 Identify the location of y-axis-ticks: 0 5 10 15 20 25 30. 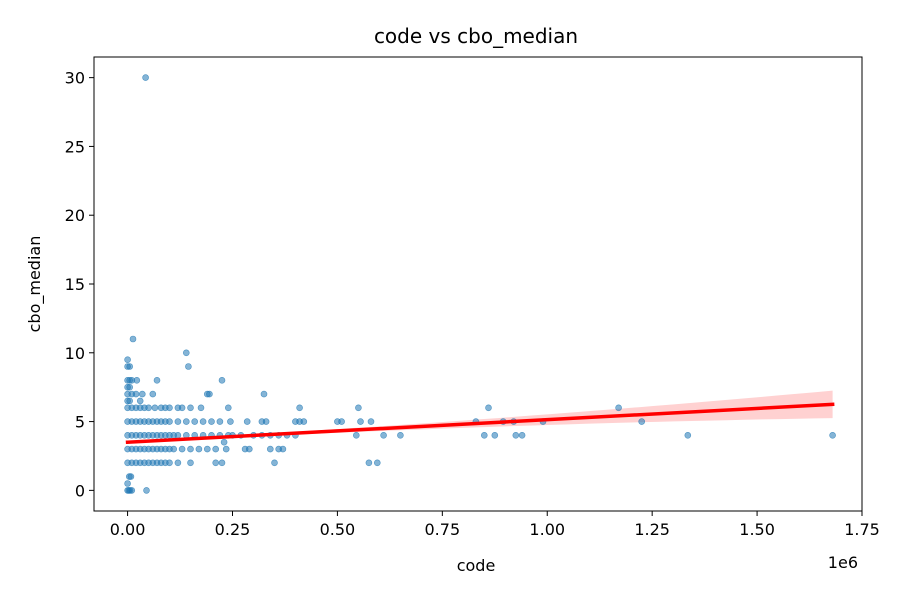
(79, 284).